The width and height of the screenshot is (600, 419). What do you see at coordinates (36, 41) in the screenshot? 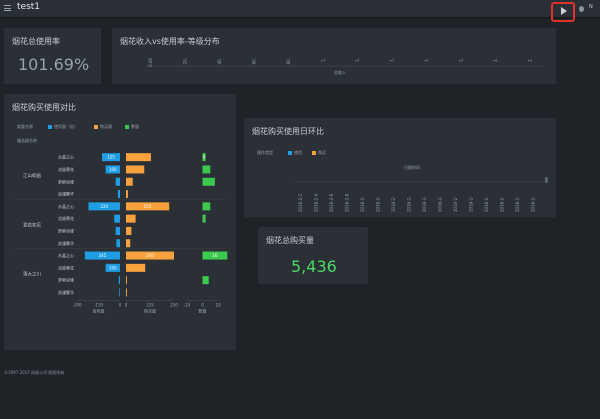
I see `card-title: 烟花总使用率` at bounding box center [36, 41].